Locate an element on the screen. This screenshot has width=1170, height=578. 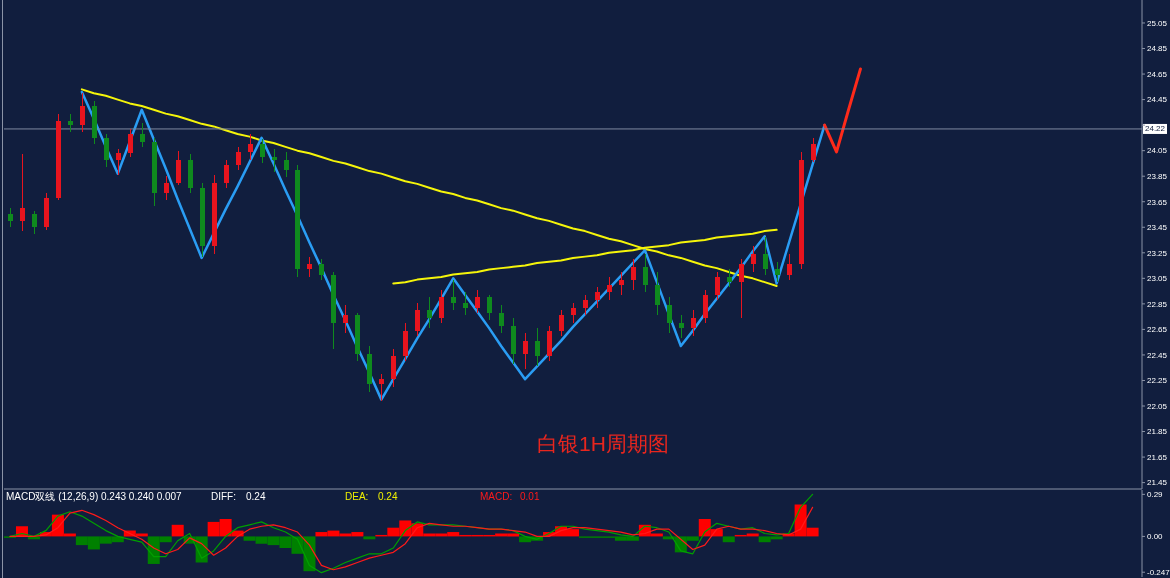
y-tick-label: 22.25 is located at coordinates (1157, 381).